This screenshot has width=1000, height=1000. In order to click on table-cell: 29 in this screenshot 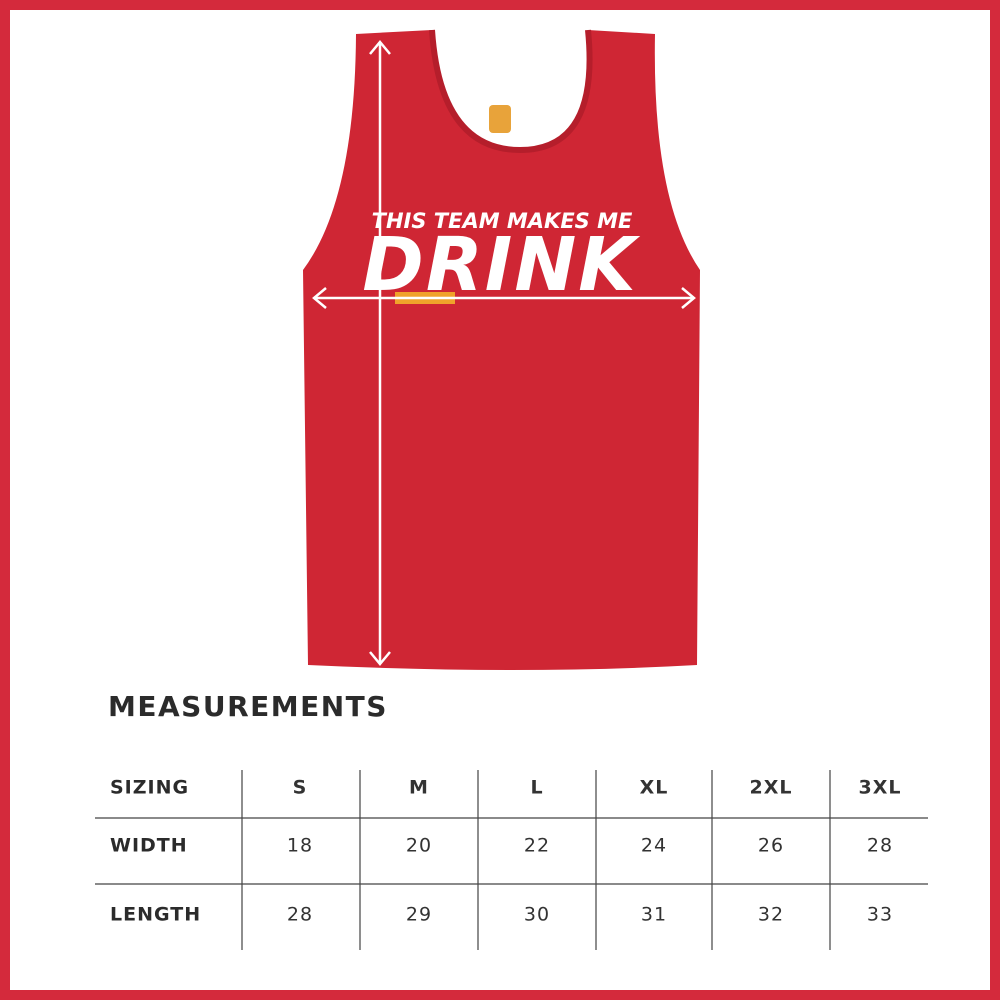, I will do `click(419, 915)`.